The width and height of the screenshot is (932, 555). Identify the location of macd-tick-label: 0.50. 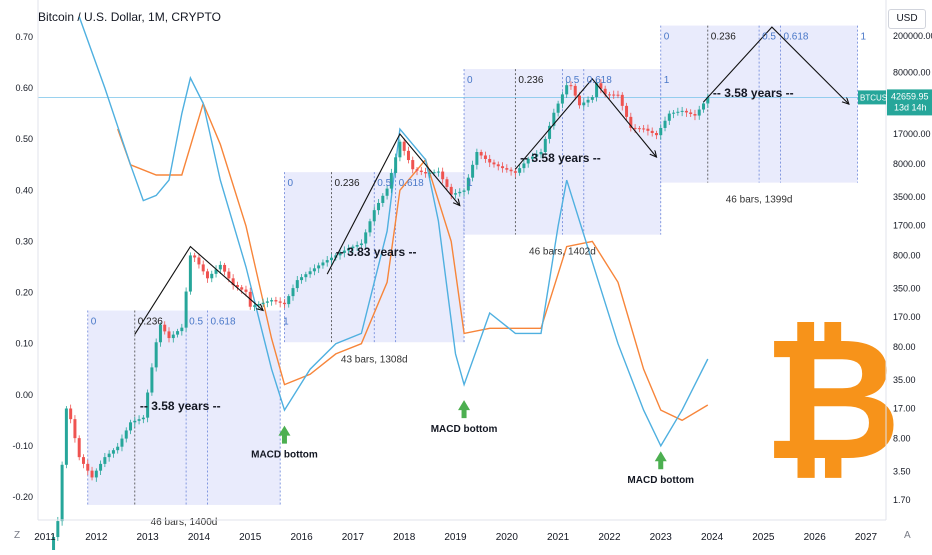
(24, 139).